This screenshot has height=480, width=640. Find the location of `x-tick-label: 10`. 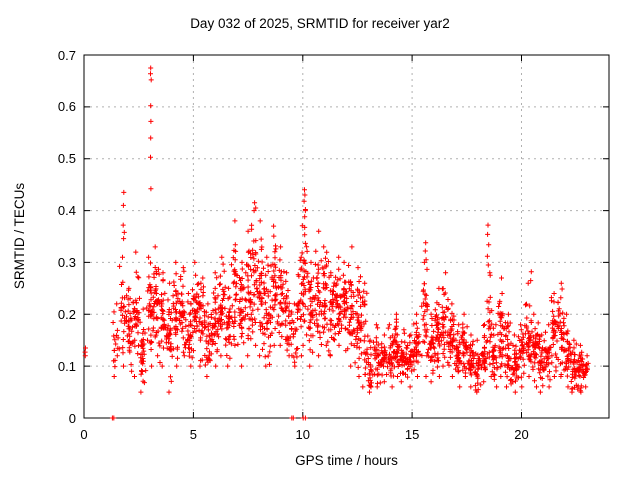

x-tick-label: 10 is located at coordinates (302, 434).